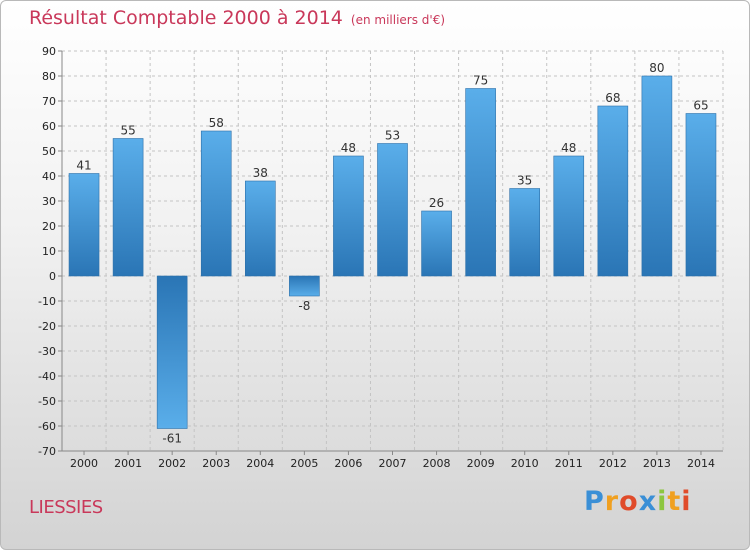 This screenshot has width=750, height=550. Describe the element at coordinates (49, 176) in the screenshot. I see `y-tick-label: 40` at that location.